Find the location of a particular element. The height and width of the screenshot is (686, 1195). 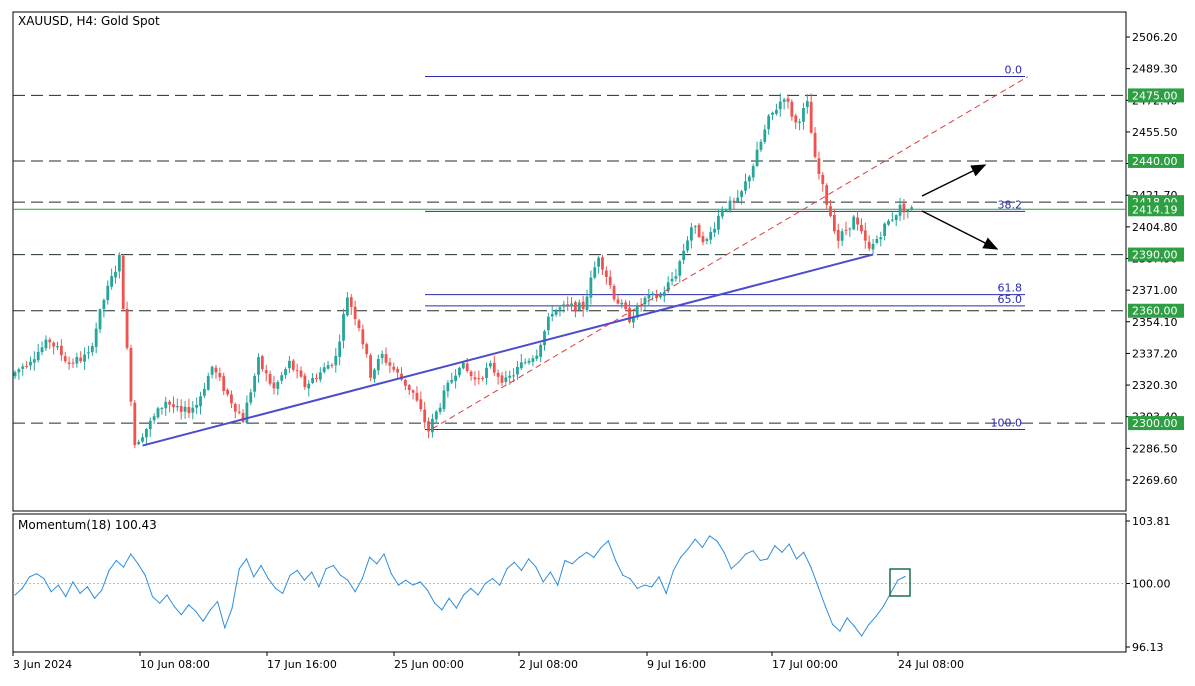

current-price-label-bg is located at coordinates (1156, 209).